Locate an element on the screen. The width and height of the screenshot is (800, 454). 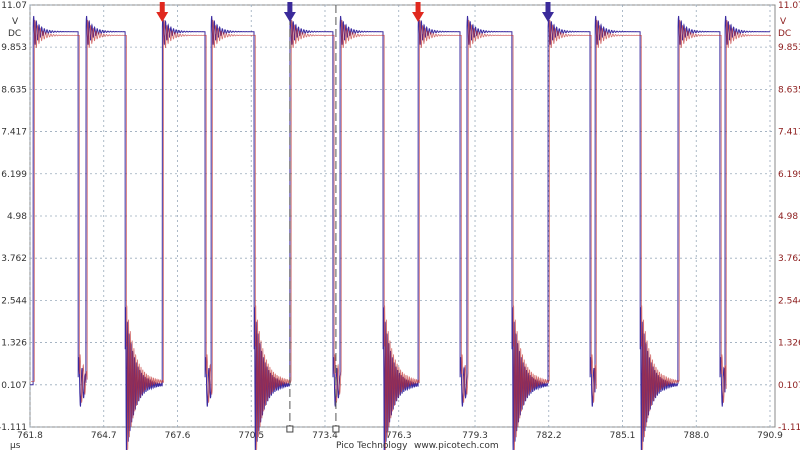
y-tick-label-left: 11.07 is located at coordinates (14, 6).